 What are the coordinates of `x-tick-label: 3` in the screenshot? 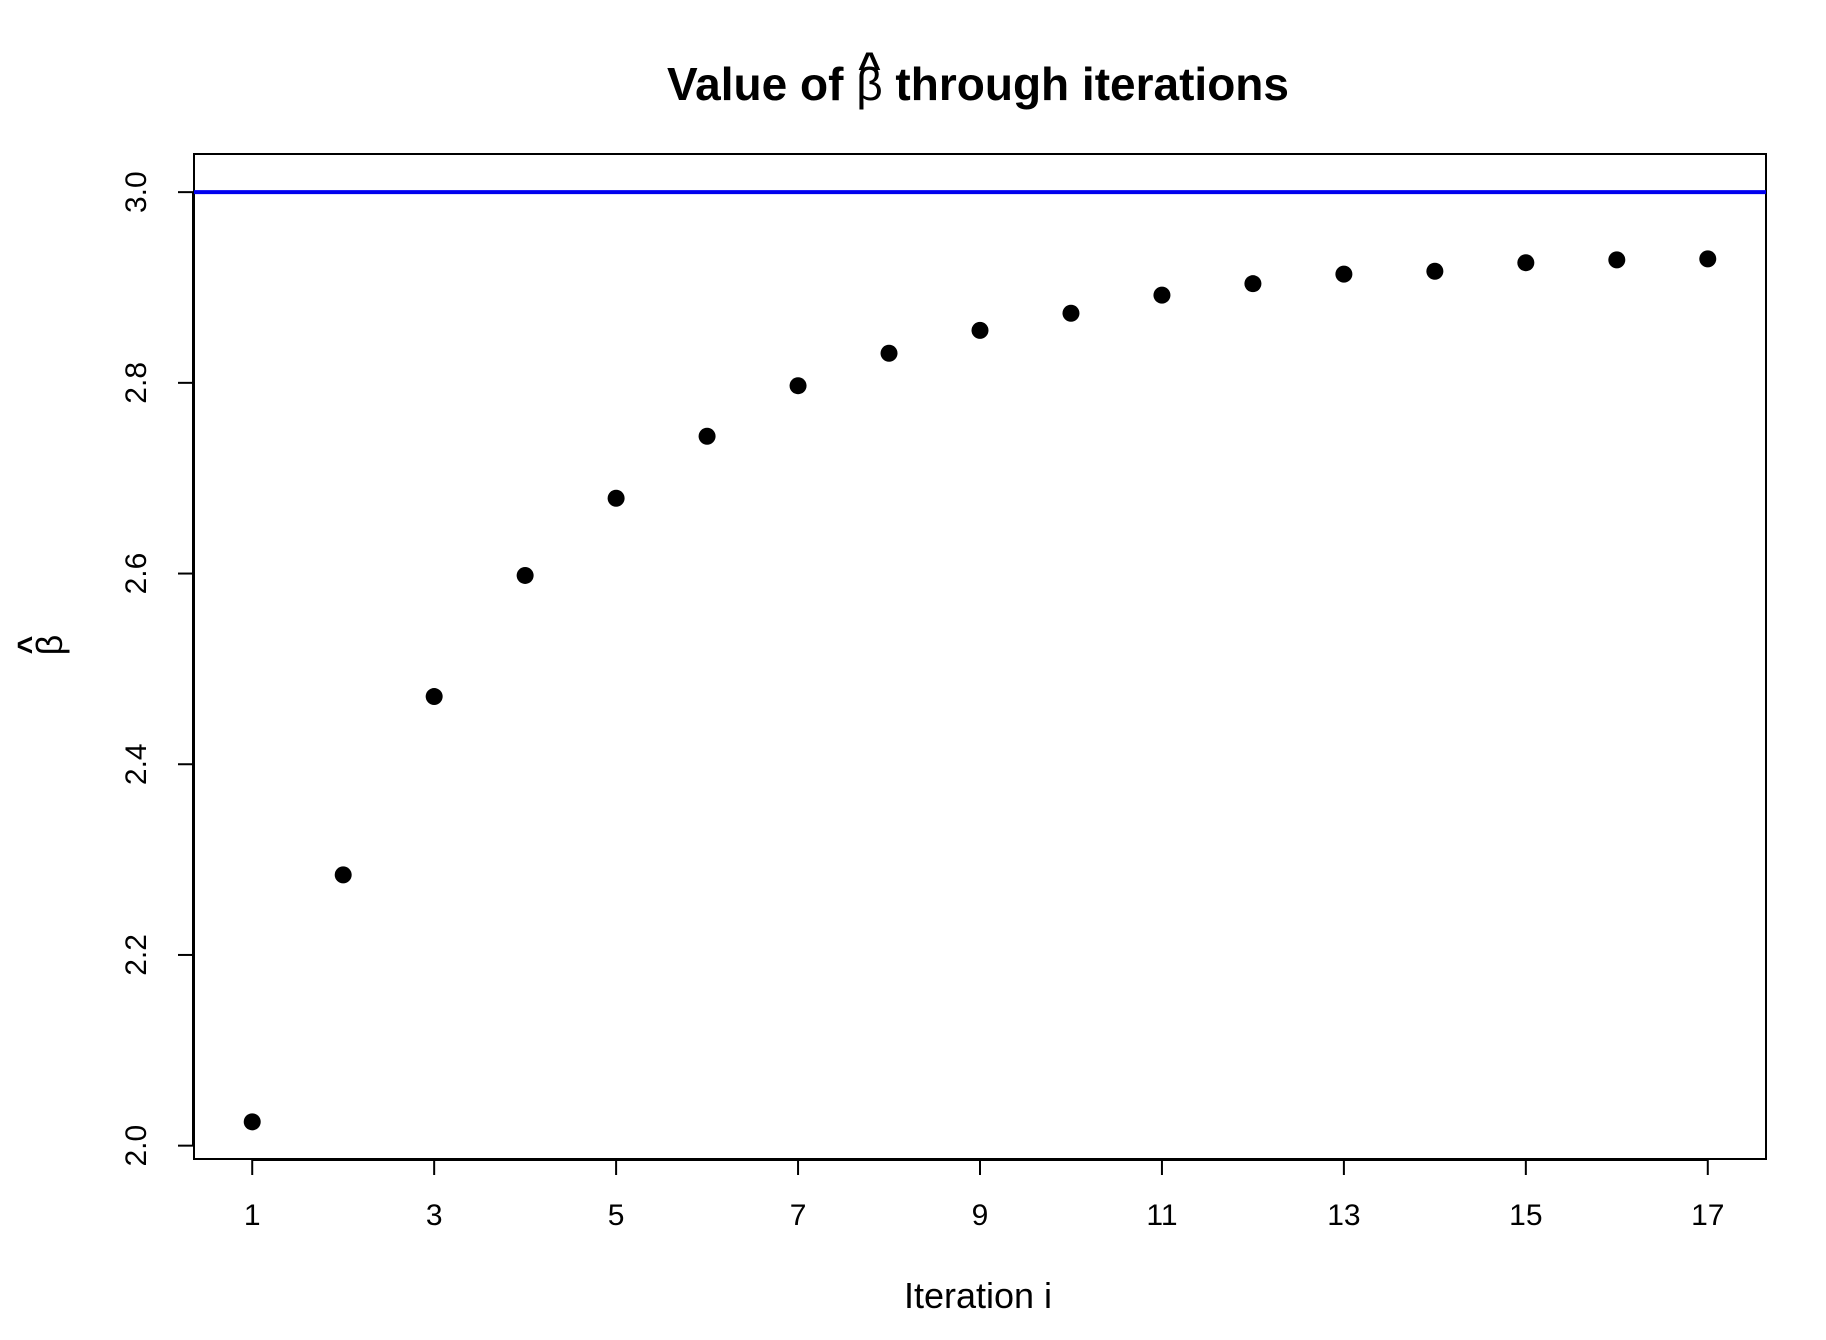 It's located at (434, 1215).